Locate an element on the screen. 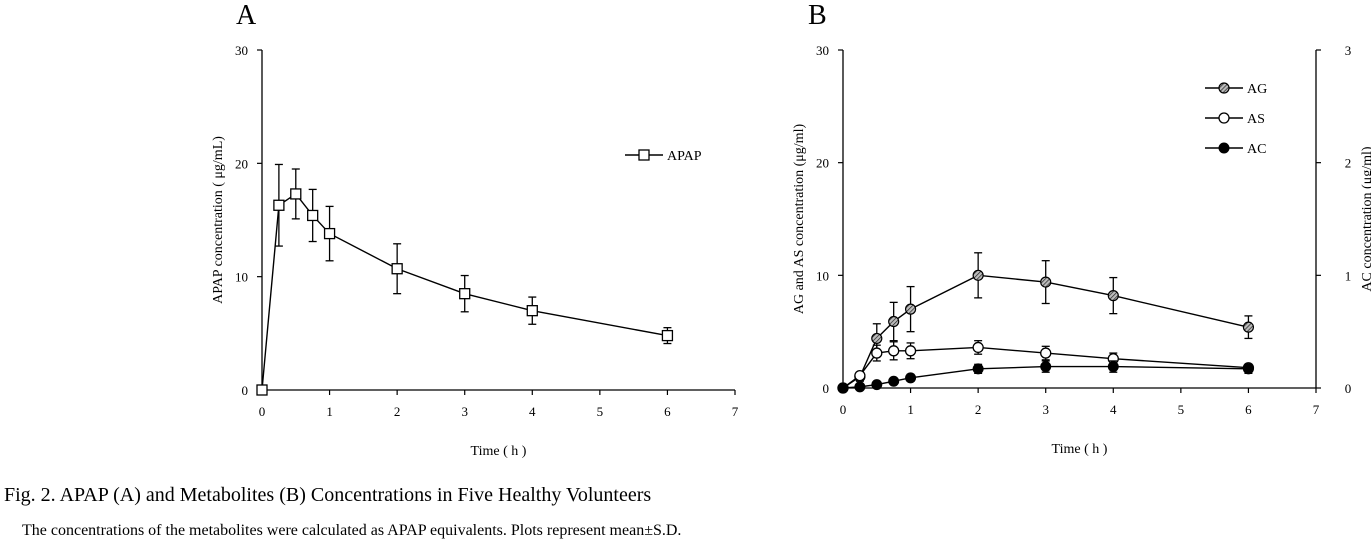 This screenshot has height=547, width=1371. y2-tick-label: 2 is located at coordinates (1348, 163).